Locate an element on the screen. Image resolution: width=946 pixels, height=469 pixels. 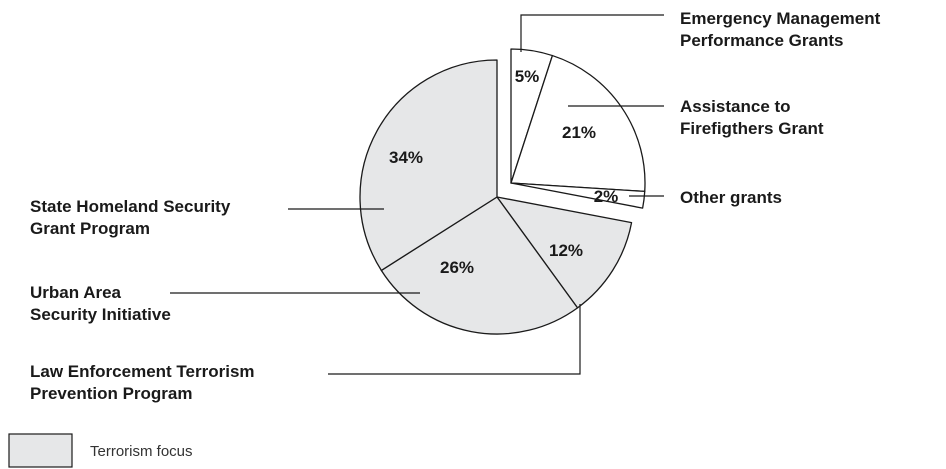
slice-value-label-2: 21% is located at coordinates (579, 132).